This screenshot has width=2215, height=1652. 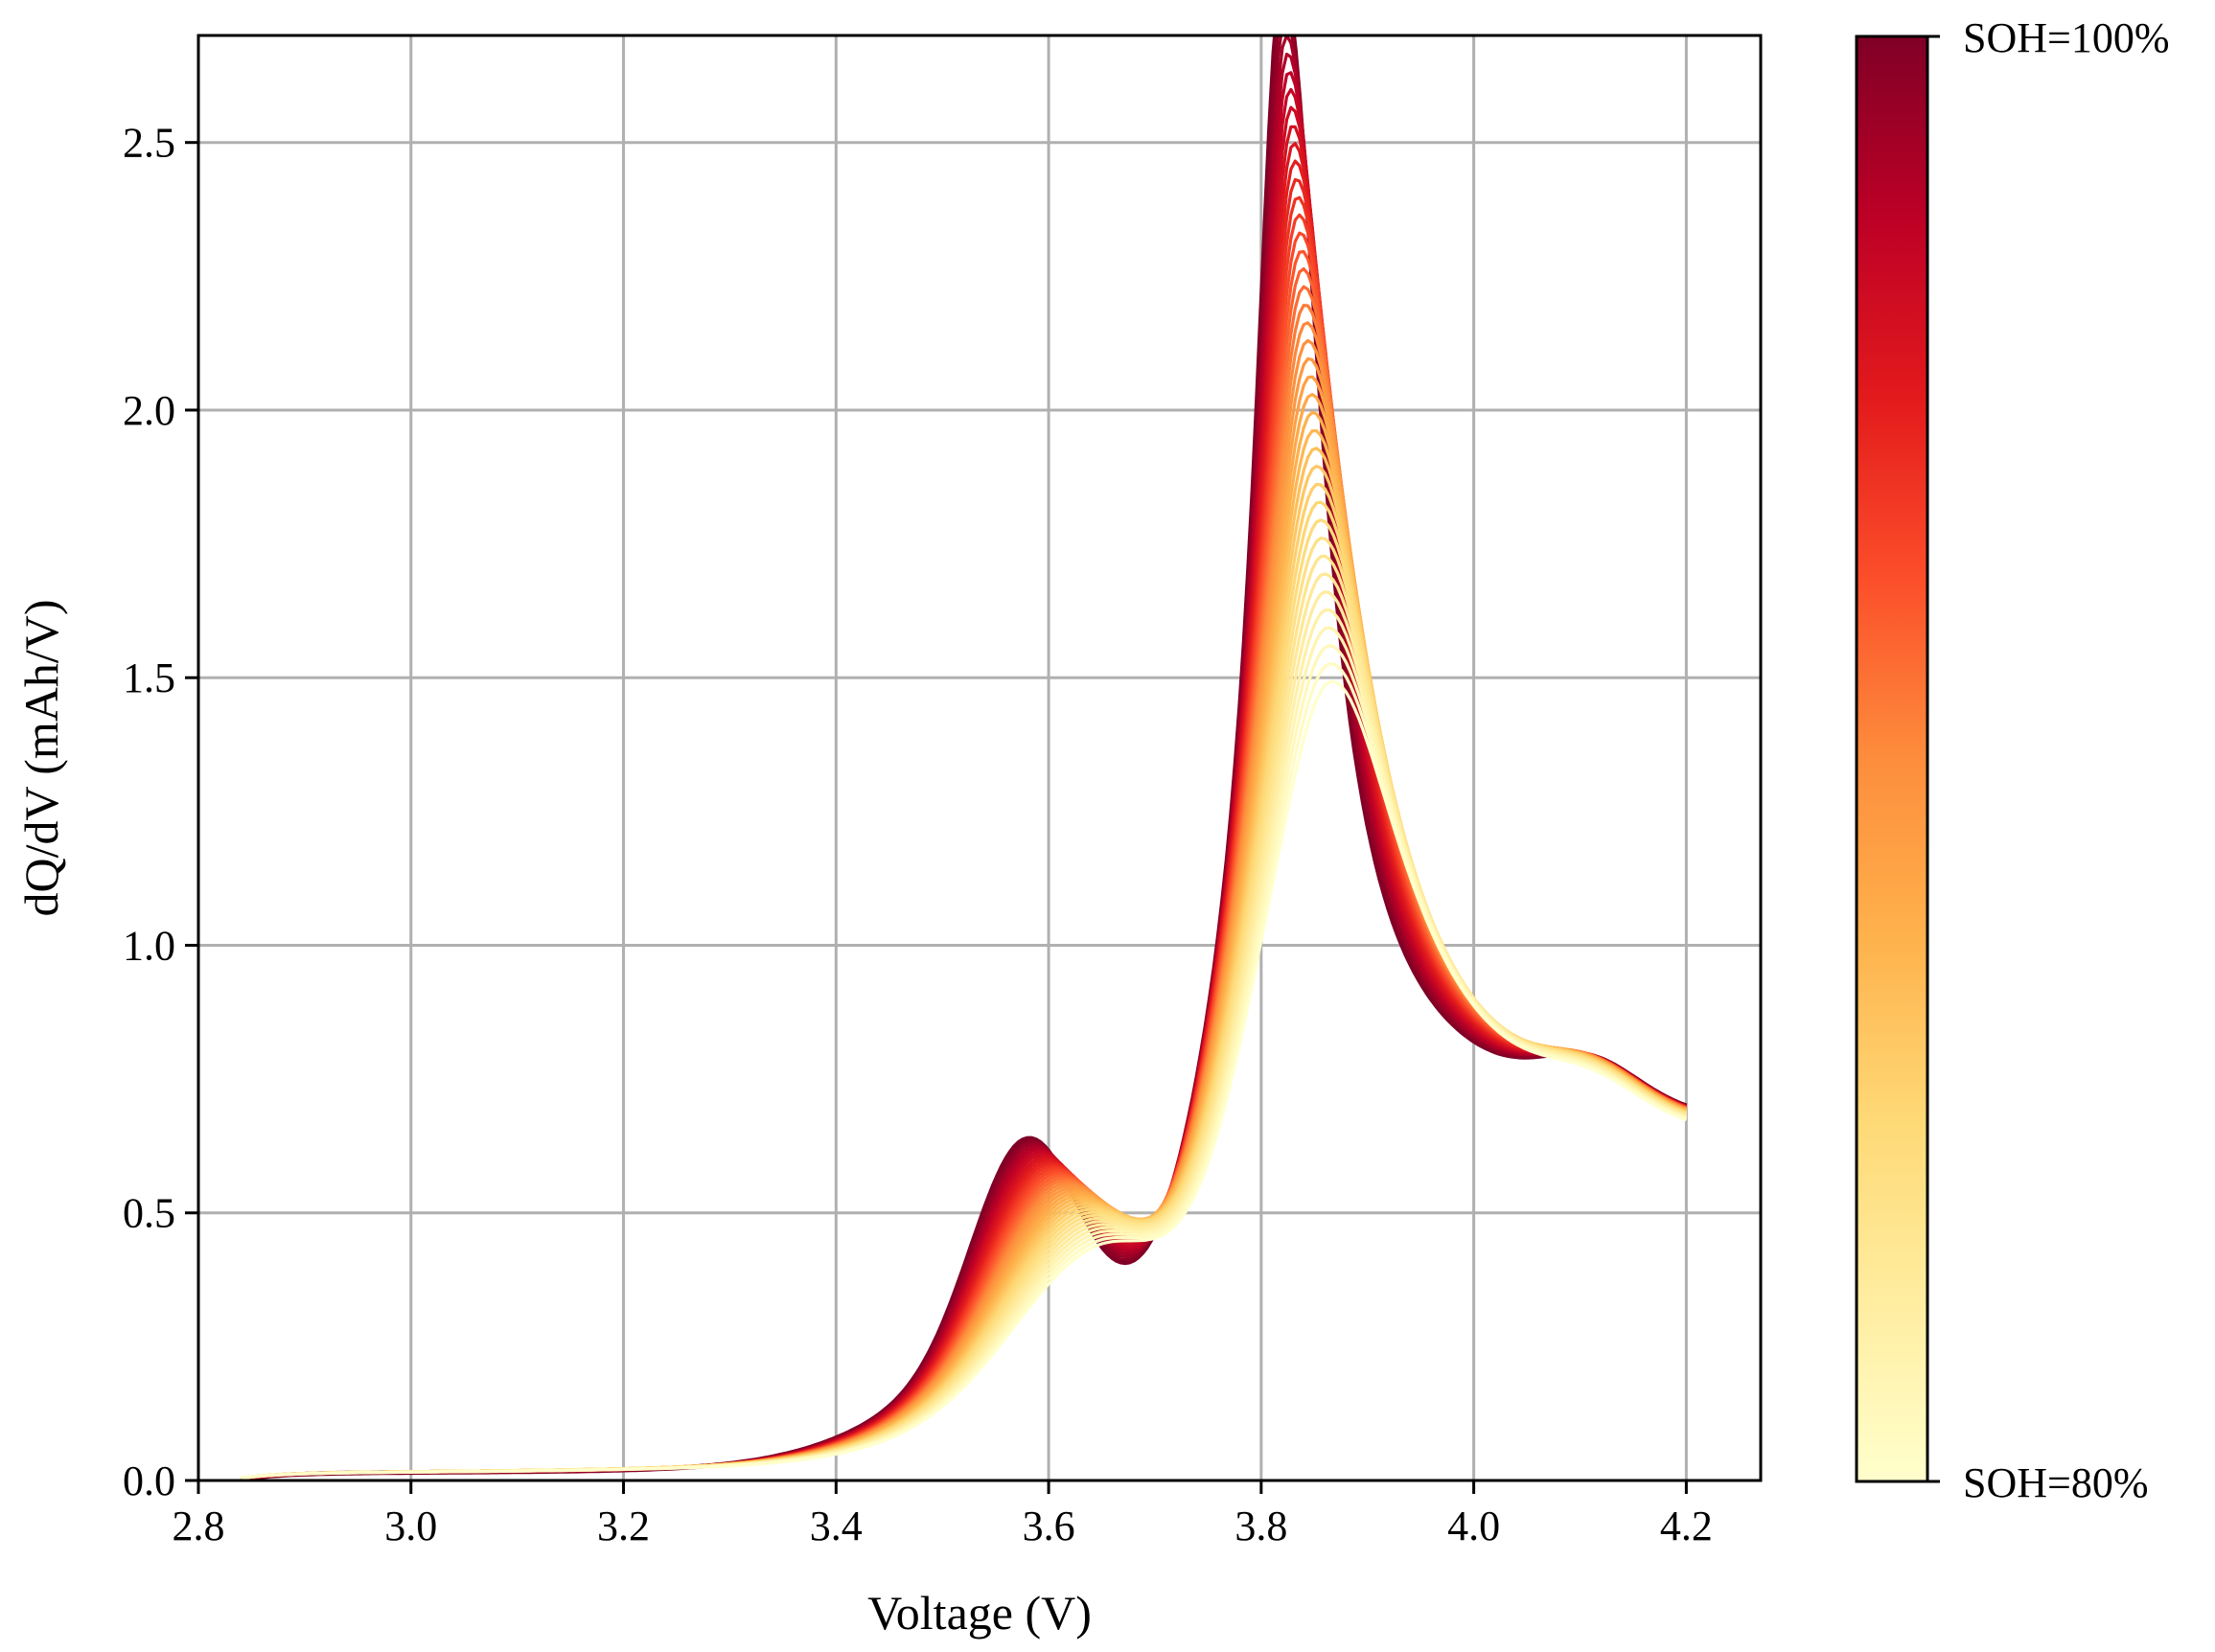 I want to click on y-tick-label: 1.5, so click(x=149, y=677).